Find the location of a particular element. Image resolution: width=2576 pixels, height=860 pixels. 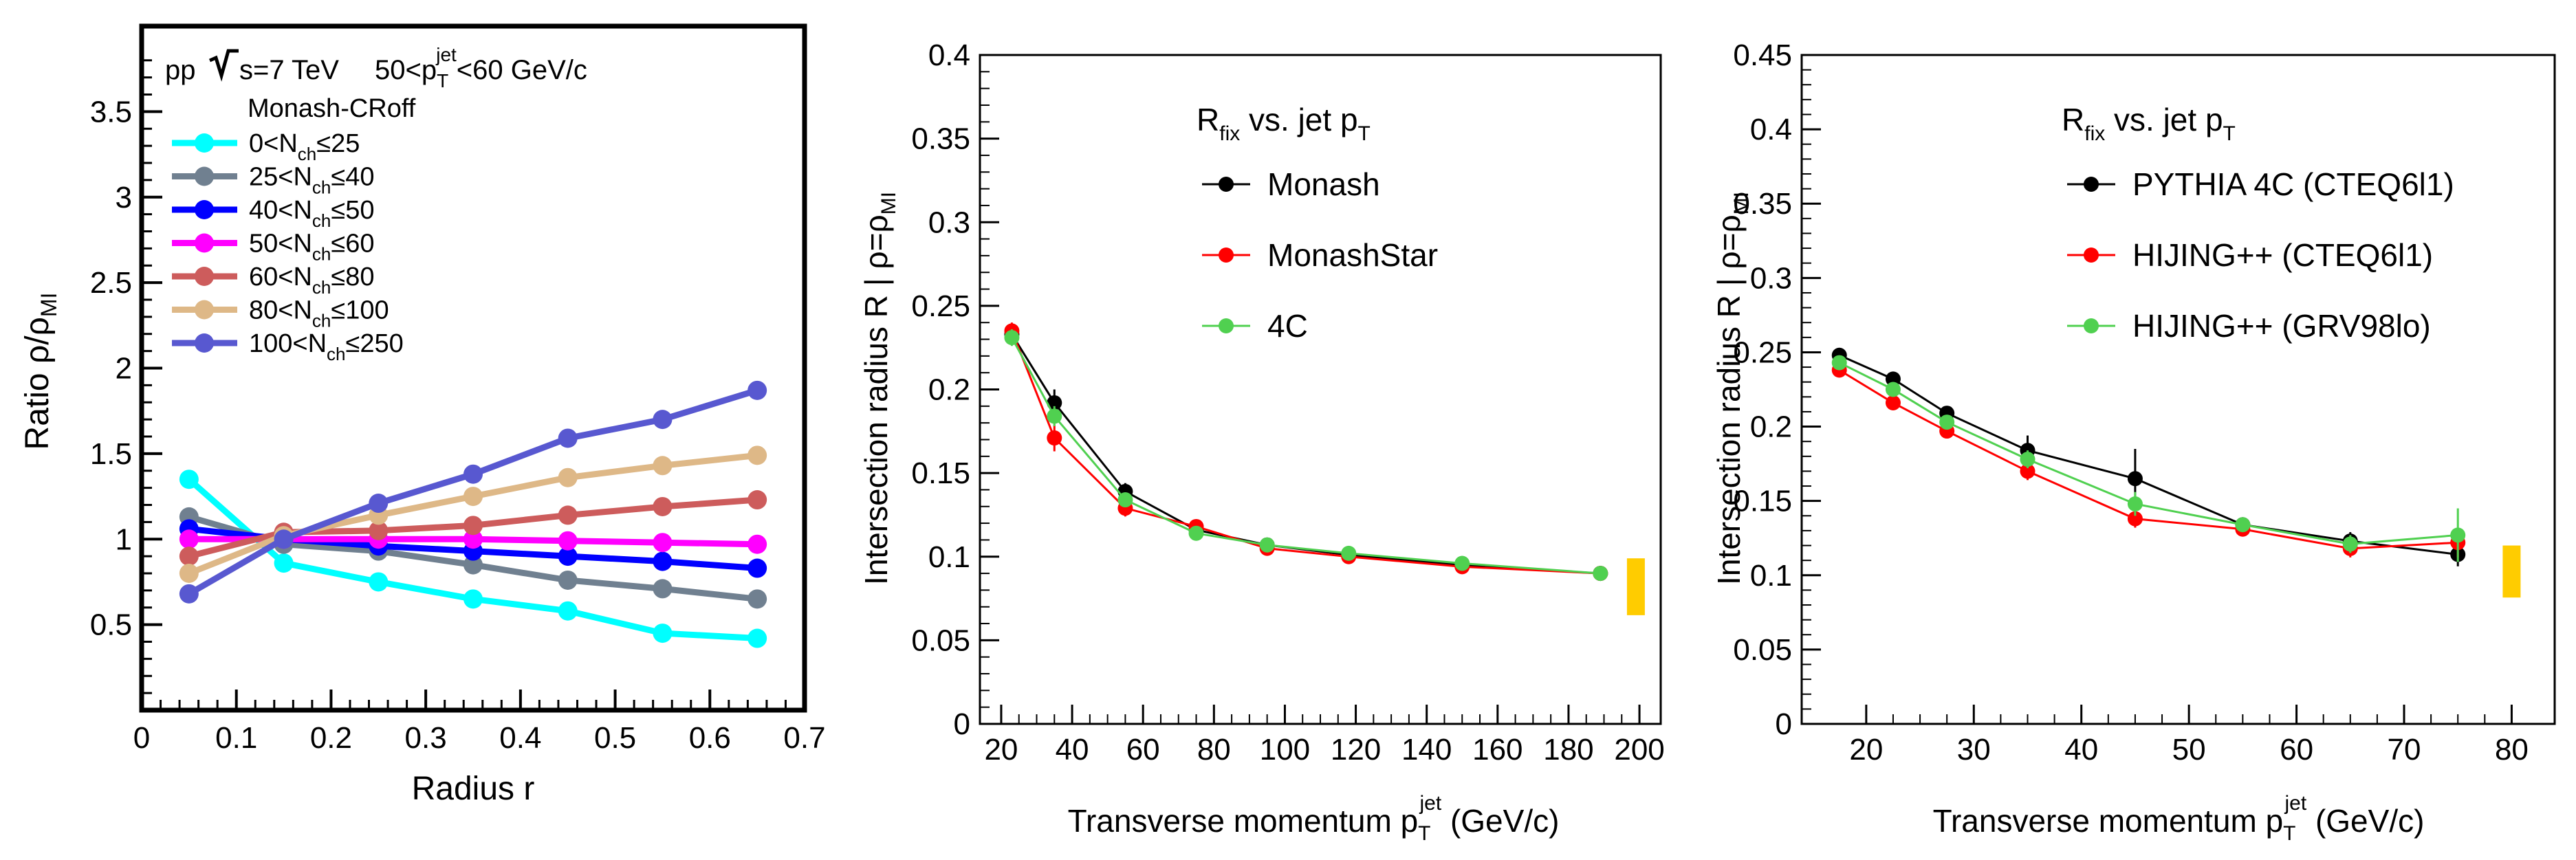

ratio-header-collision: pp is located at coordinates (180, 70).